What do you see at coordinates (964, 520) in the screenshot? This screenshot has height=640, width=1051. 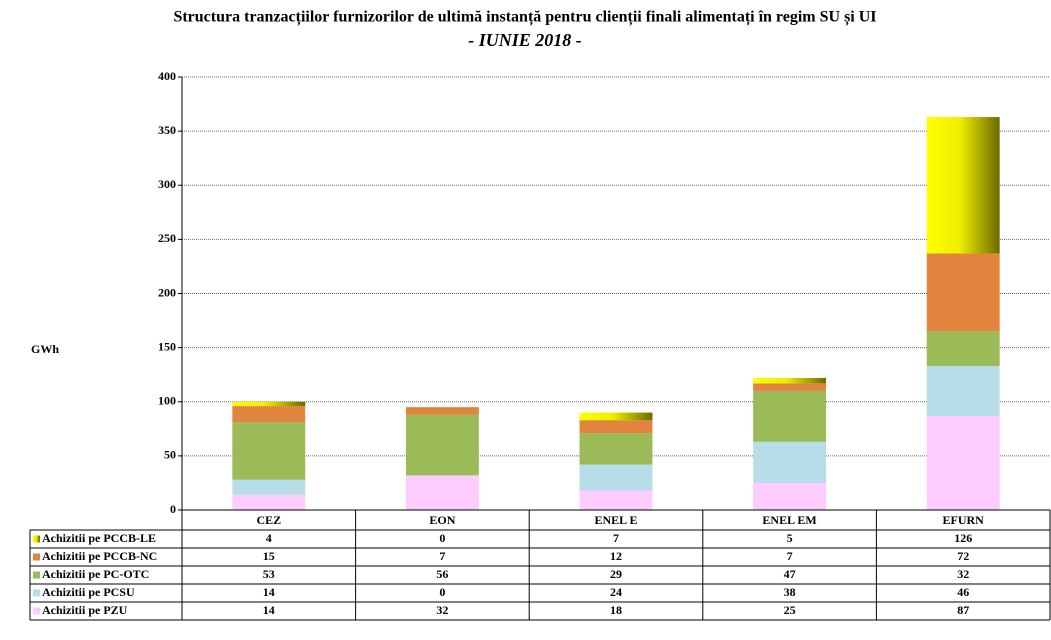 I see `x-tick-label: EFURN` at bounding box center [964, 520].